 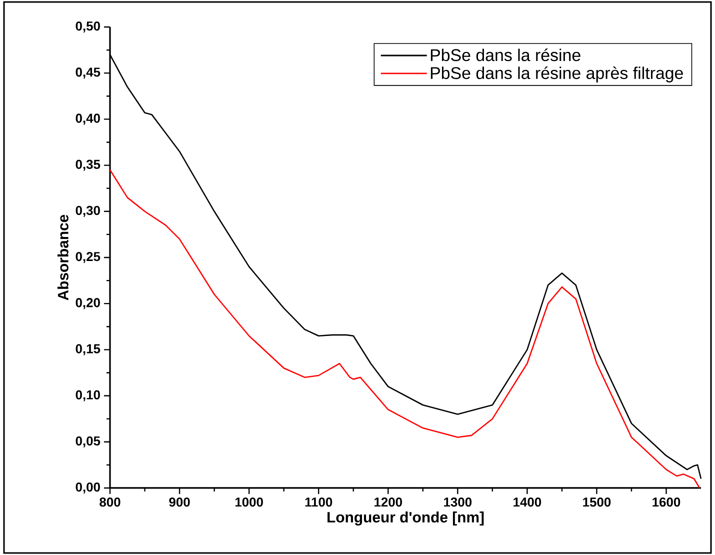 What do you see at coordinates (249, 502) in the screenshot?
I see `x-tick-label: 1000` at bounding box center [249, 502].